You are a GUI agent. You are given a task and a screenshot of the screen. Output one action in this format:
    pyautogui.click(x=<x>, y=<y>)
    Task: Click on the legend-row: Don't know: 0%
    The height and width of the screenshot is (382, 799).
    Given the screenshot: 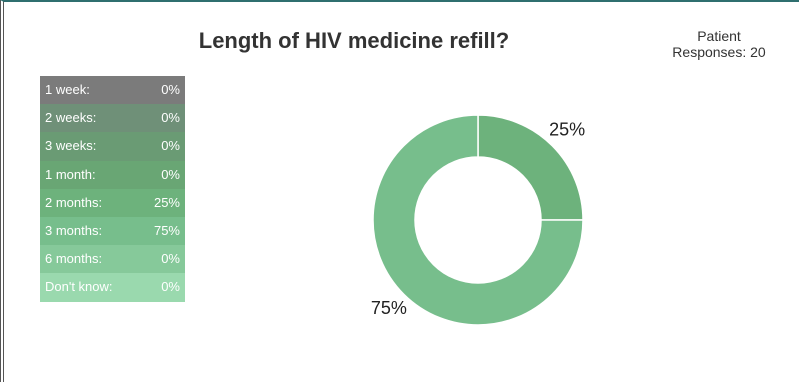 What is the action you would take?
    pyautogui.click(x=112, y=287)
    